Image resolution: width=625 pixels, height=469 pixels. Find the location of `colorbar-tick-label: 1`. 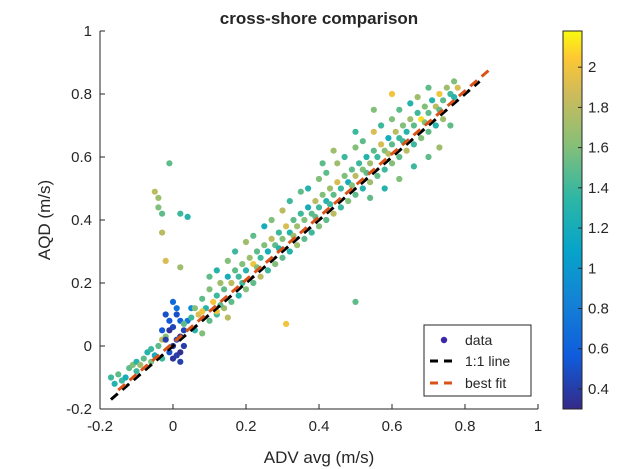

colorbar-tick-label: 1 is located at coordinates (592, 268).